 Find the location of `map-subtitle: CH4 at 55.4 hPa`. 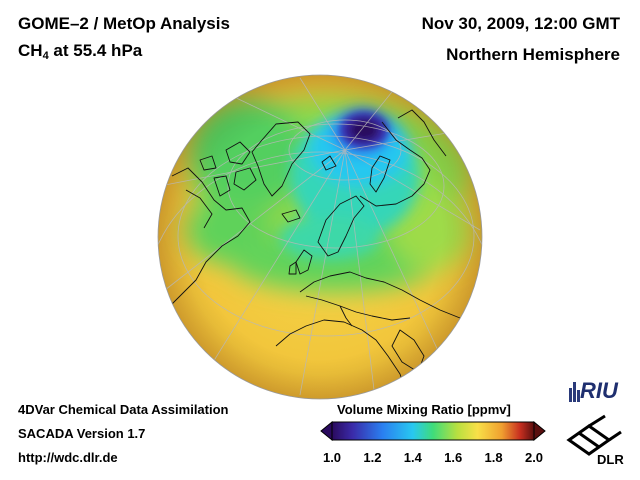

map-subtitle: CH4 at 55.4 hPa is located at coordinates (80, 51).